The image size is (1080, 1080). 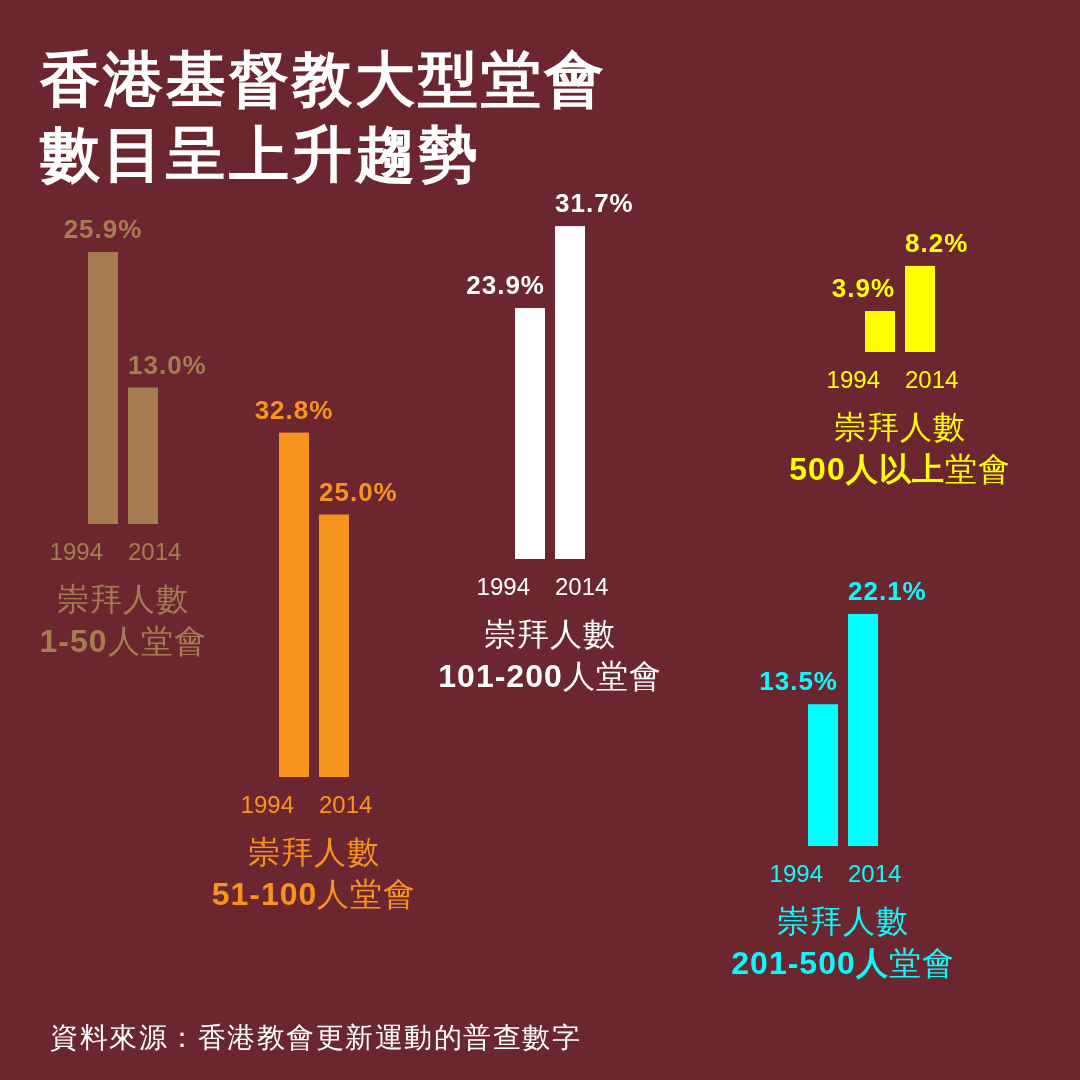 What do you see at coordinates (167, 364) in the screenshot?
I see `value-label: 13.0%` at bounding box center [167, 364].